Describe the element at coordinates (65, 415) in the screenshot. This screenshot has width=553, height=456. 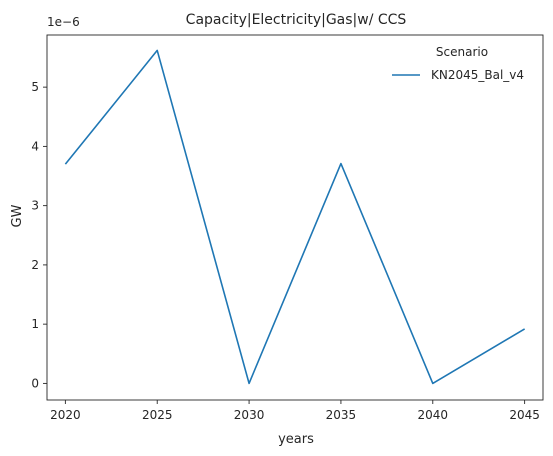
I see `x-tick-label: 2020` at that location.